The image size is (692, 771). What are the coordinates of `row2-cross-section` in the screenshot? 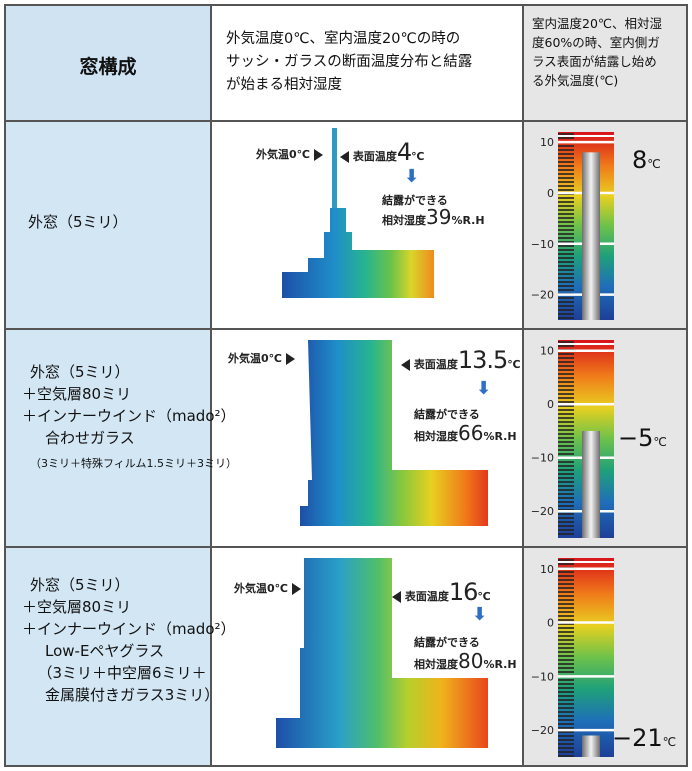 It's located at (394, 433).